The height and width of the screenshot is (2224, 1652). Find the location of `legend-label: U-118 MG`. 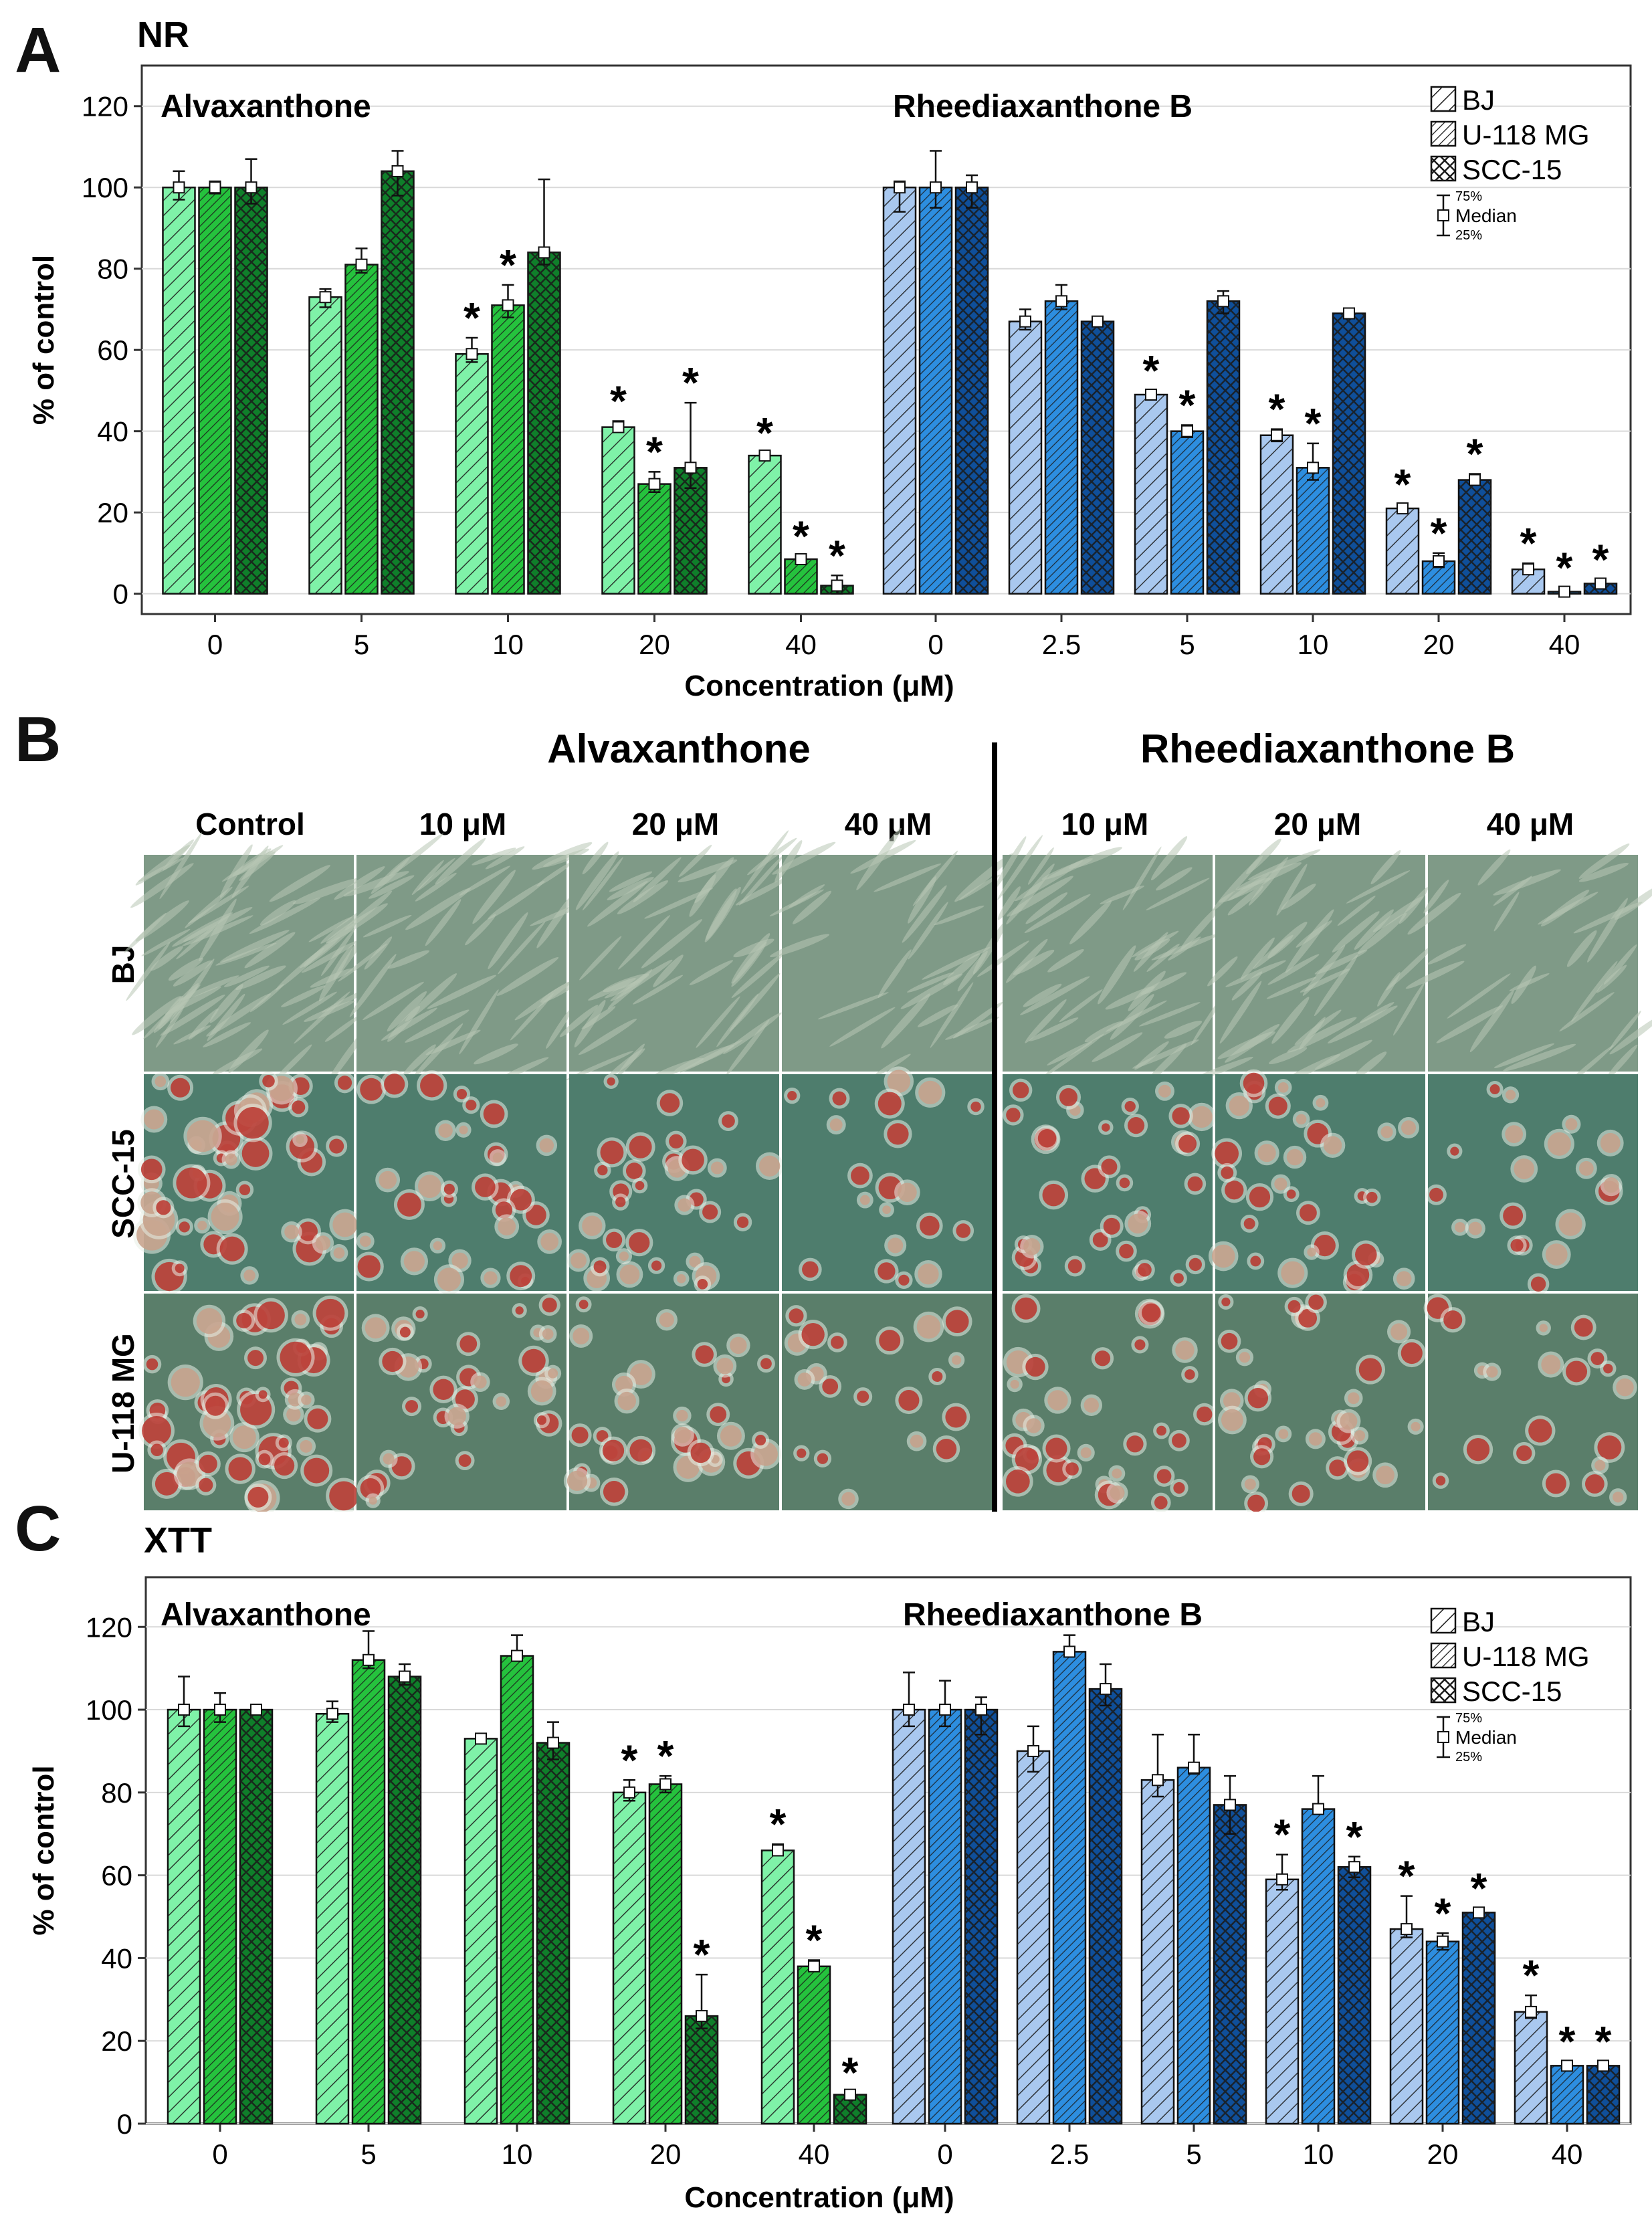

legend-label: U-118 MG is located at coordinates (1526, 134).